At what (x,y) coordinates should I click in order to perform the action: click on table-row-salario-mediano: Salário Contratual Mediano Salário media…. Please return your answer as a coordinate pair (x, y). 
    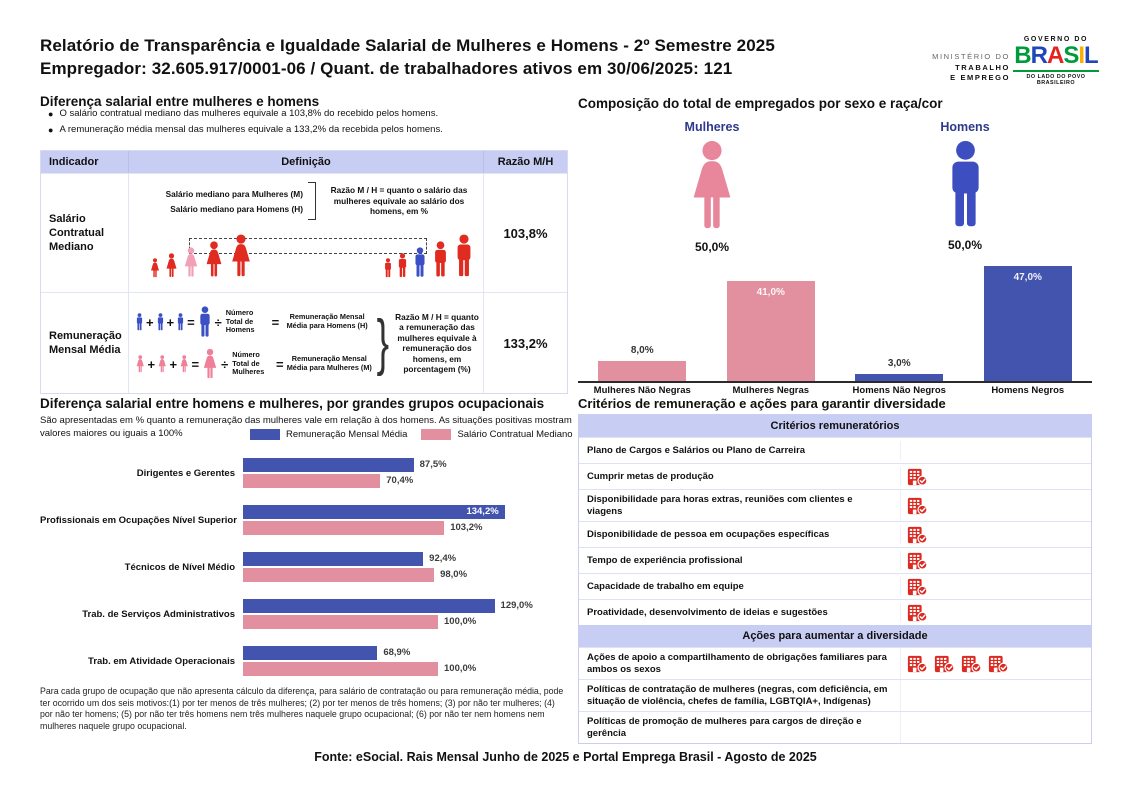
    Looking at the image, I should click on (304, 232).